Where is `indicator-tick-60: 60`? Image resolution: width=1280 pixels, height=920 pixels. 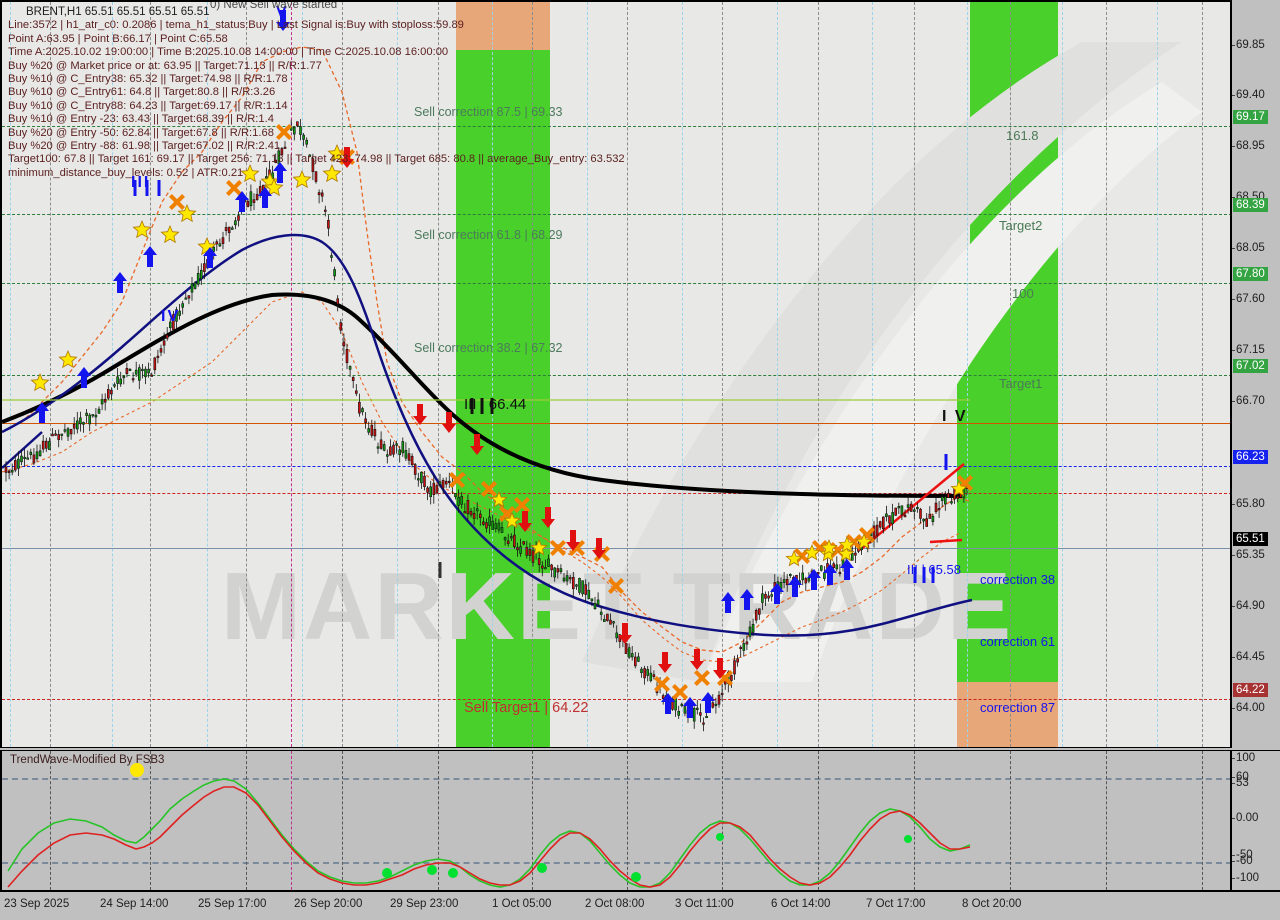 indicator-tick-60: 60 is located at coordinates (1240, 777).